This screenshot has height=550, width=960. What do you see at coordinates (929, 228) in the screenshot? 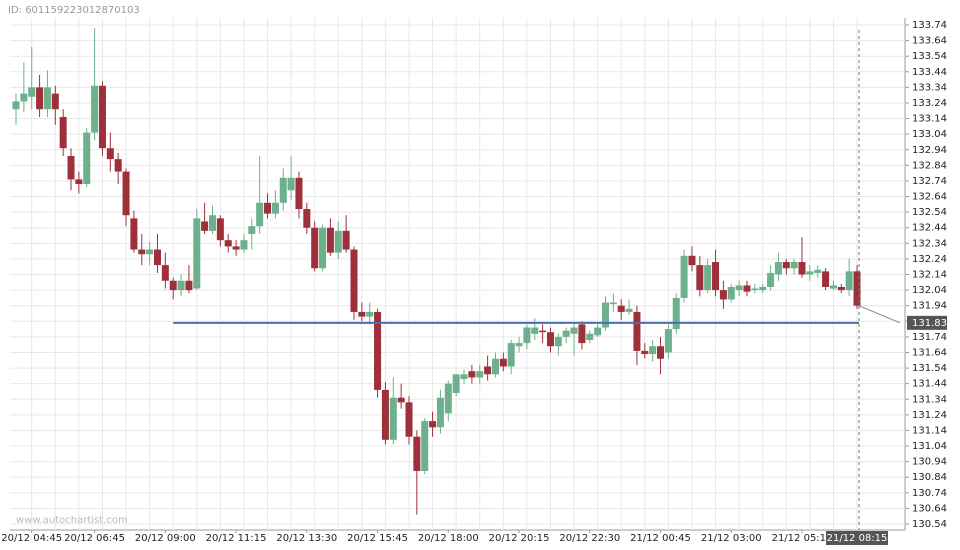
I see `y-tick-label: 132.44` at bounding box center [929, 228].